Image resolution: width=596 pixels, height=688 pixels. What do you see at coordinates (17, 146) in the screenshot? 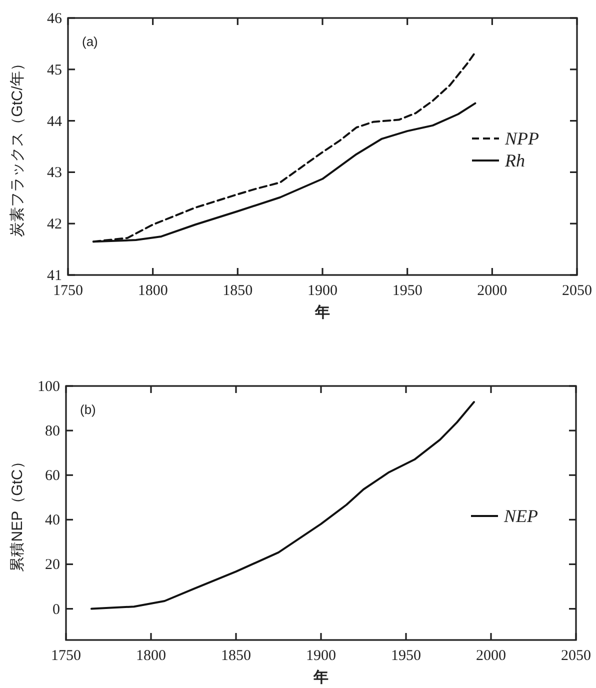
I see `y-axis-title: 炭素フラックス（GtC/年）` at bounding box center [17, 146].